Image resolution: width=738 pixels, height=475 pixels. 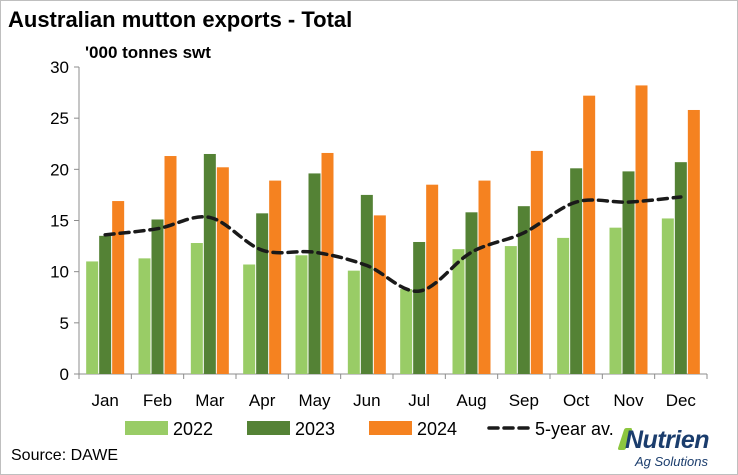 What do you see at coordinates (353, 322) in the screenshot?
I see `bar-2022-jun` at bounding box center [353, 322].